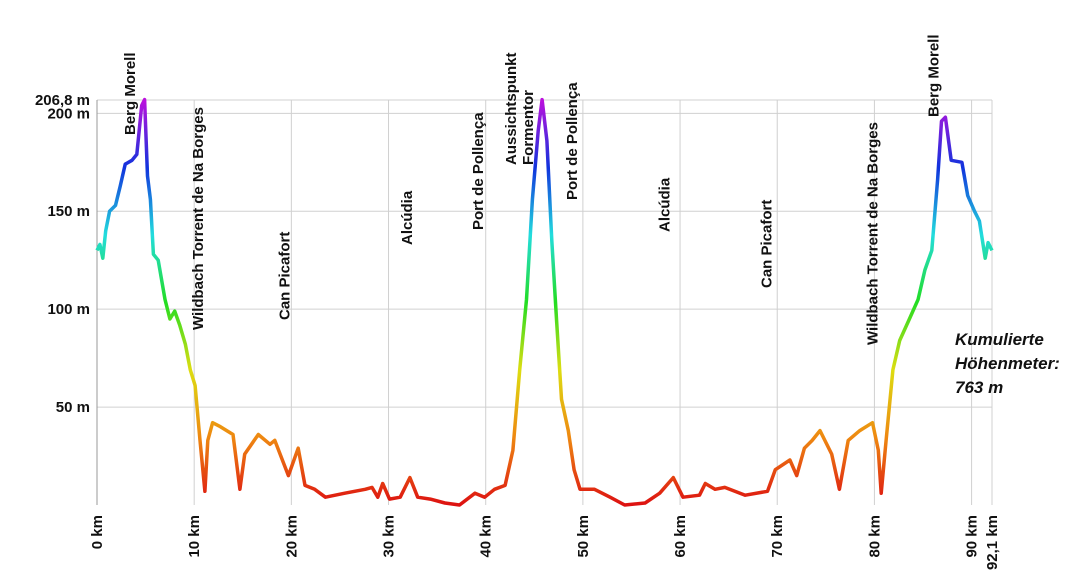 The width and height of the screenshot is (1090, 571). What do you see at coordinates (528, 127) in the screenshot?
I see `annotation: Formentor` at bounding box center [528, 127].